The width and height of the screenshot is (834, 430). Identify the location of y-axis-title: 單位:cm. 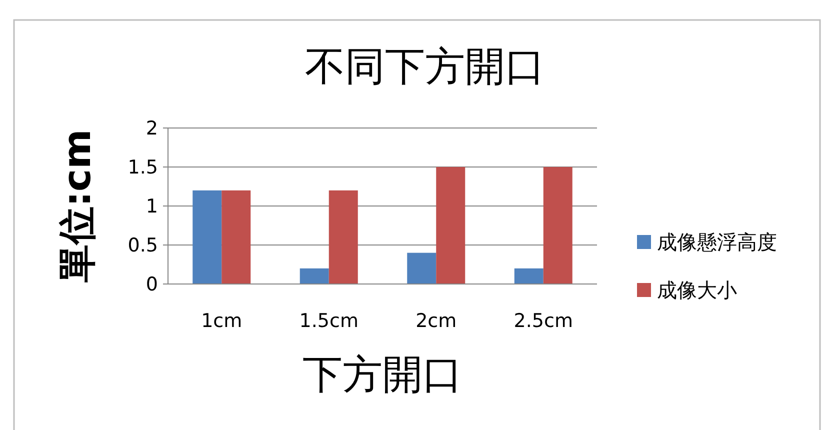
(77, 206).